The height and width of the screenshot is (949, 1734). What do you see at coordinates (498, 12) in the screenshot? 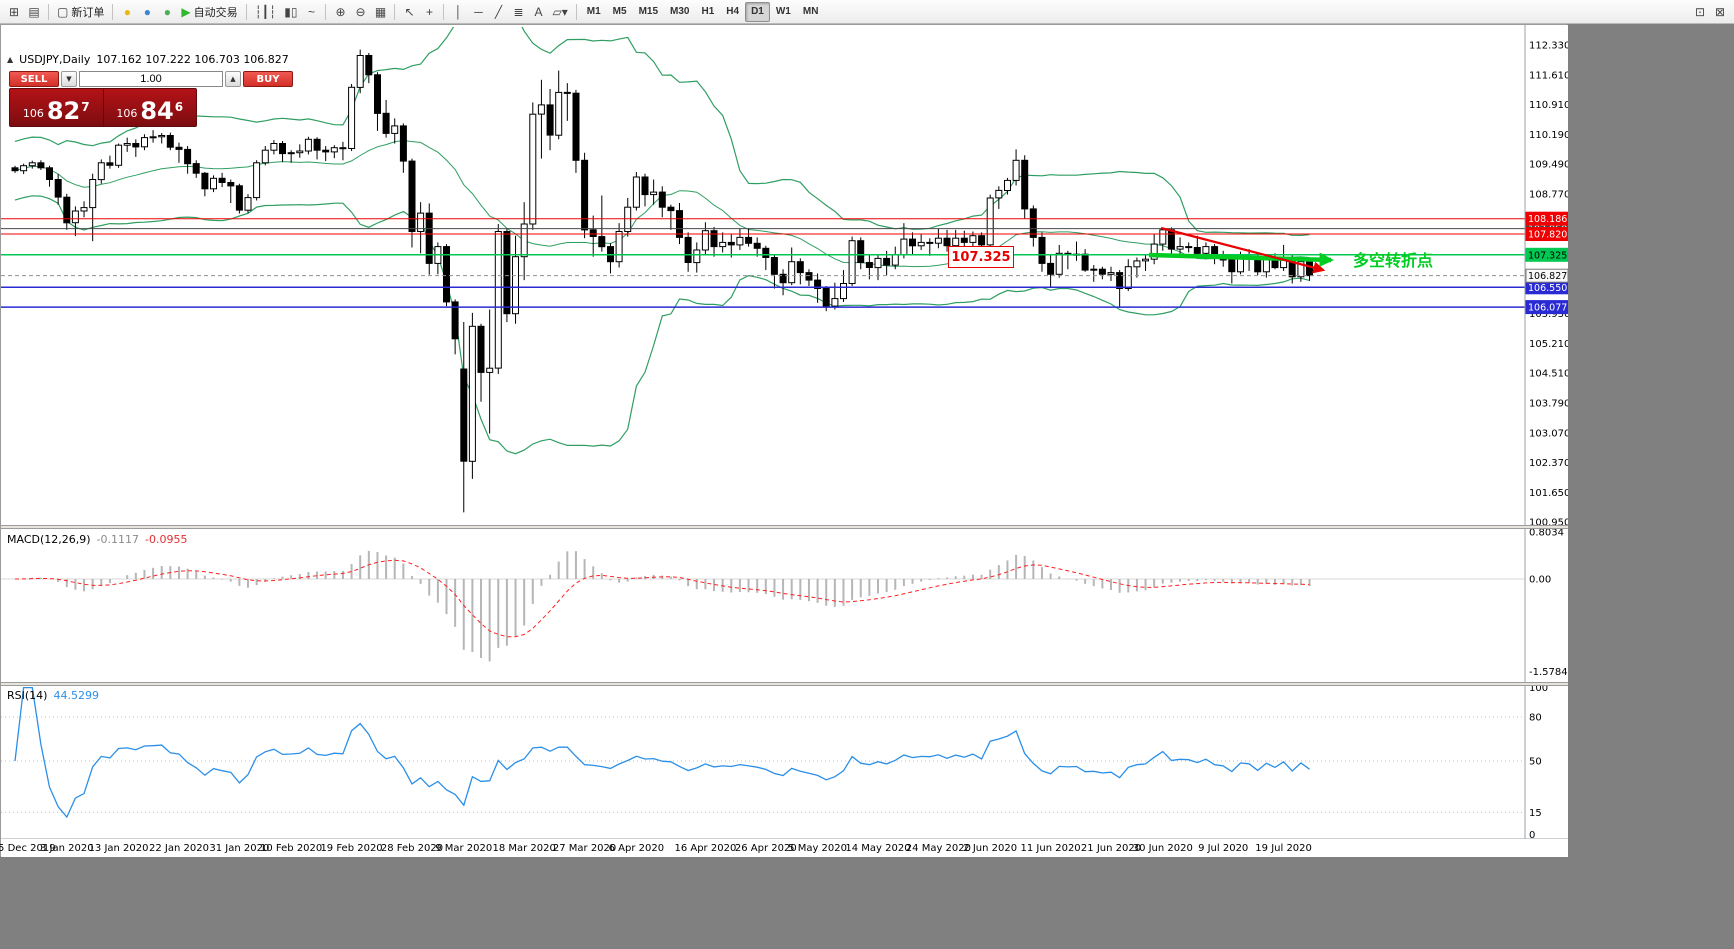
I see `trendline-button: ╱` at bounding box center [498, 12].